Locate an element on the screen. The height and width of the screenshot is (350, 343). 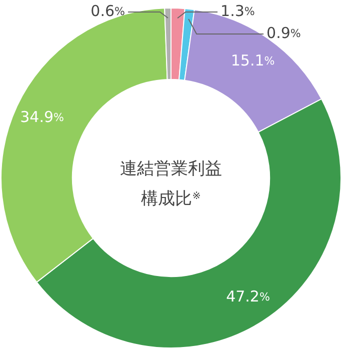
data-label: 1.3% is located at coordinates (237, 11).